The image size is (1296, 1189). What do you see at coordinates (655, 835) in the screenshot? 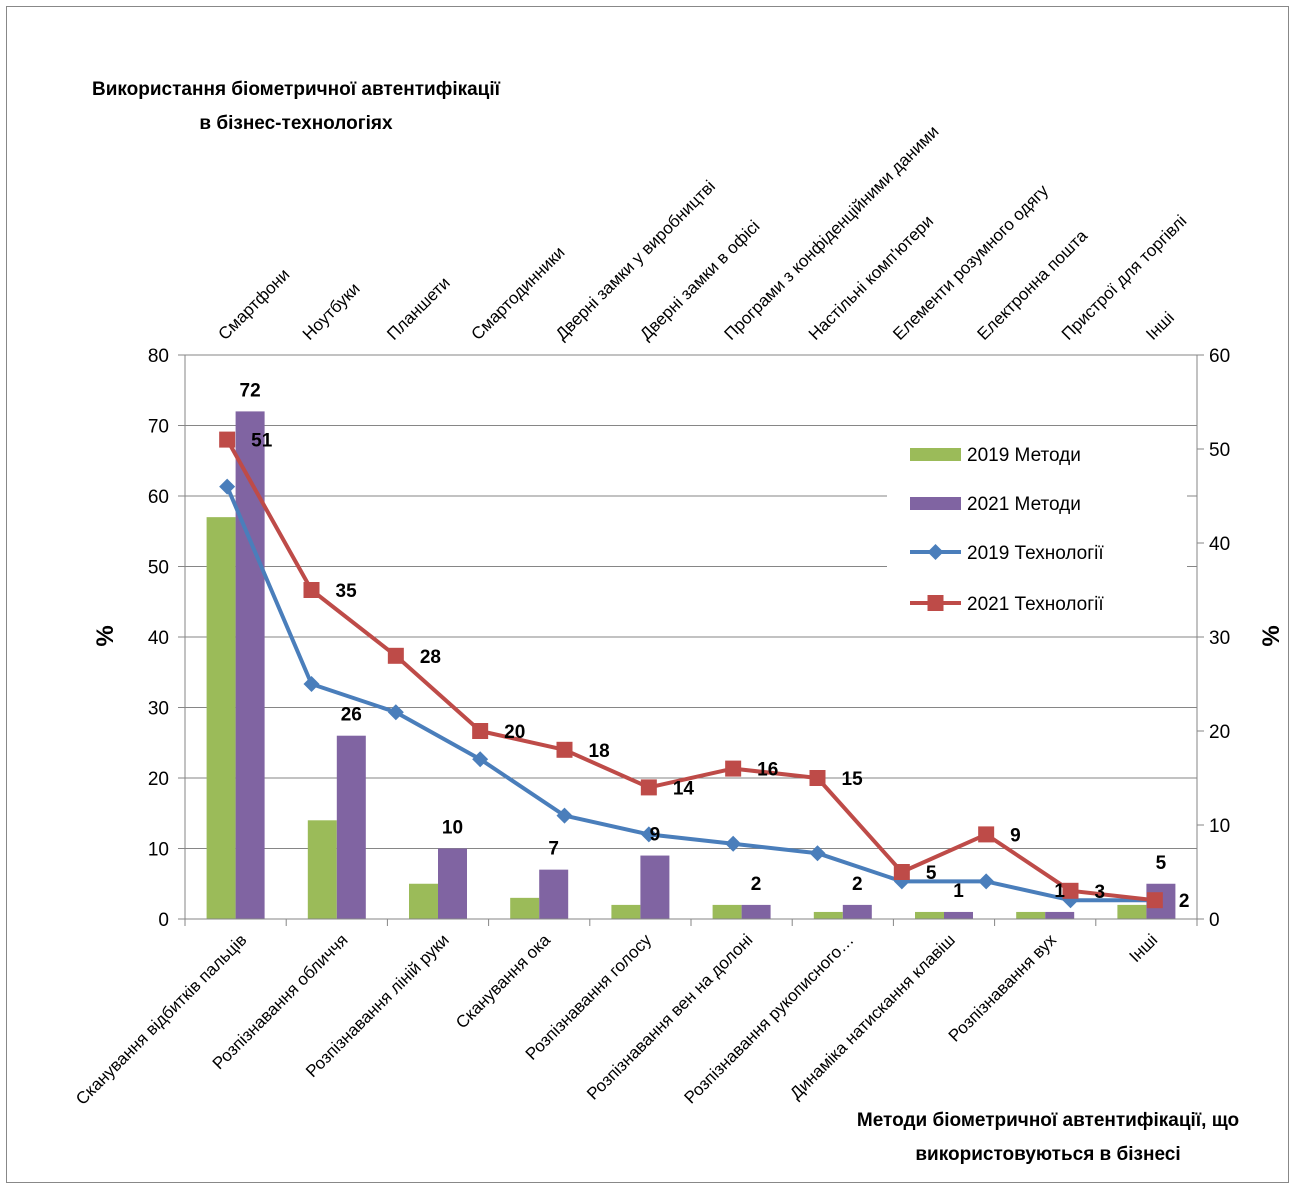
I see `bar-data-label: 9` at bounding box center [655, 835].